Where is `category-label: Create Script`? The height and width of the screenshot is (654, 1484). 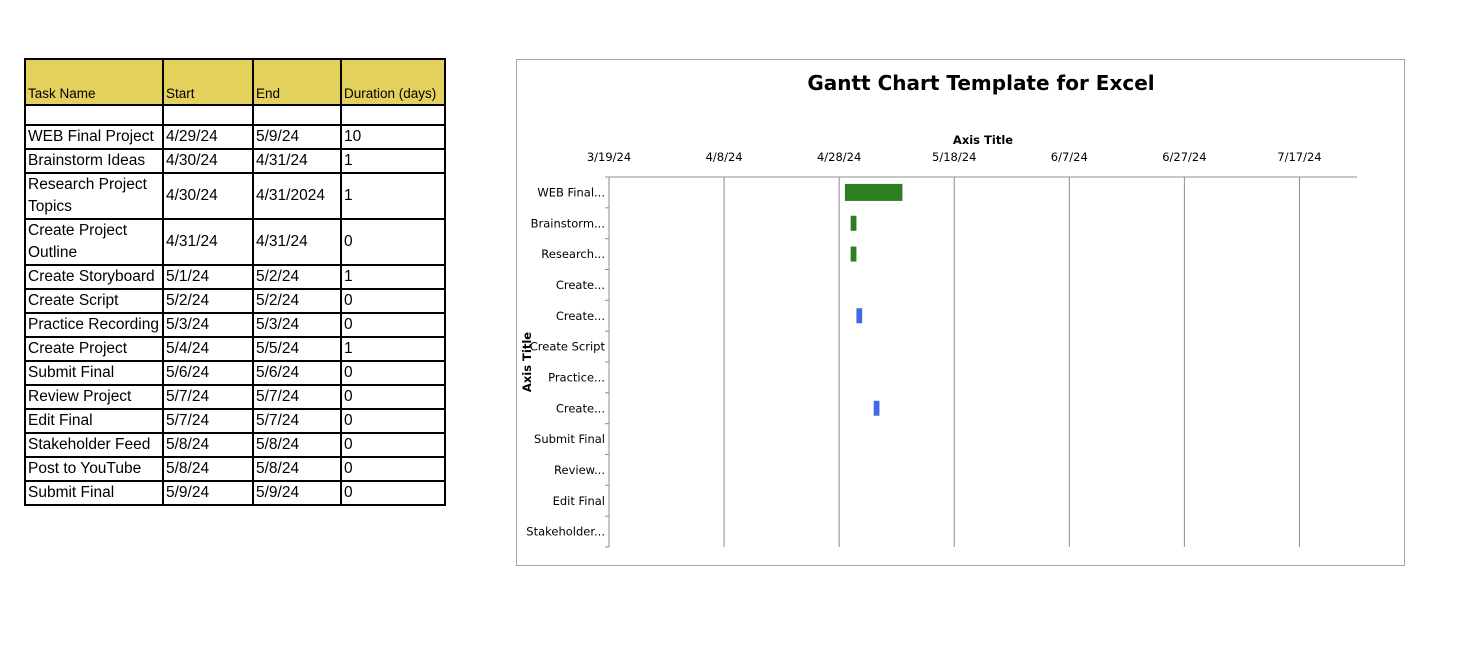 category-label: Create Script is located at coordinates (568, 347).